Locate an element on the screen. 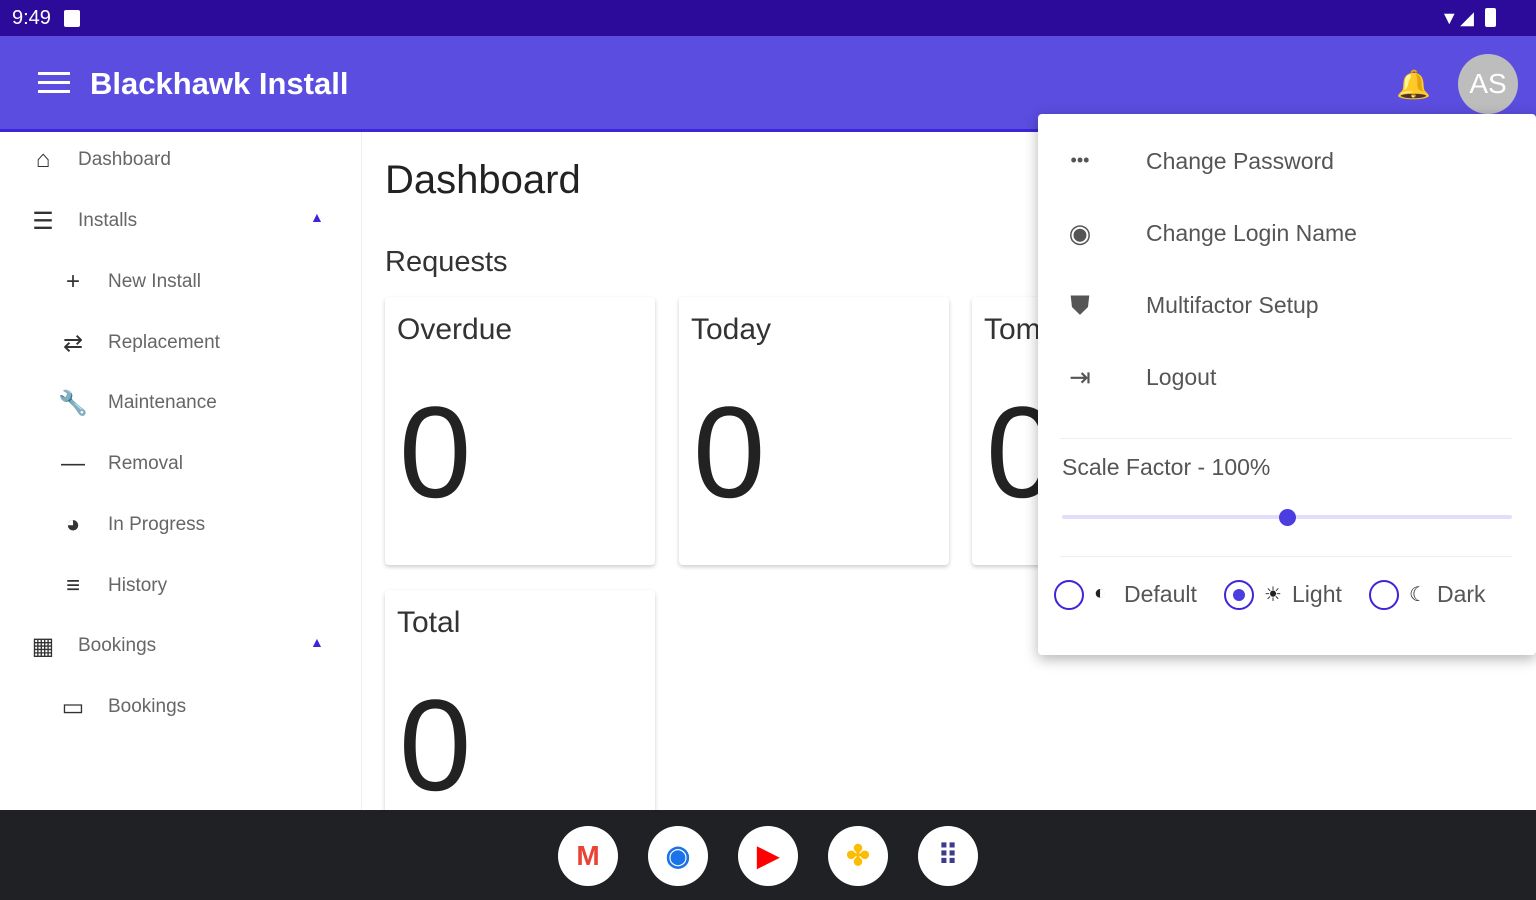 The width and height of the screenshot is (1536, 900). scale-factor-label: Scale Factor - 100% is located at coordinates (1166, 467).